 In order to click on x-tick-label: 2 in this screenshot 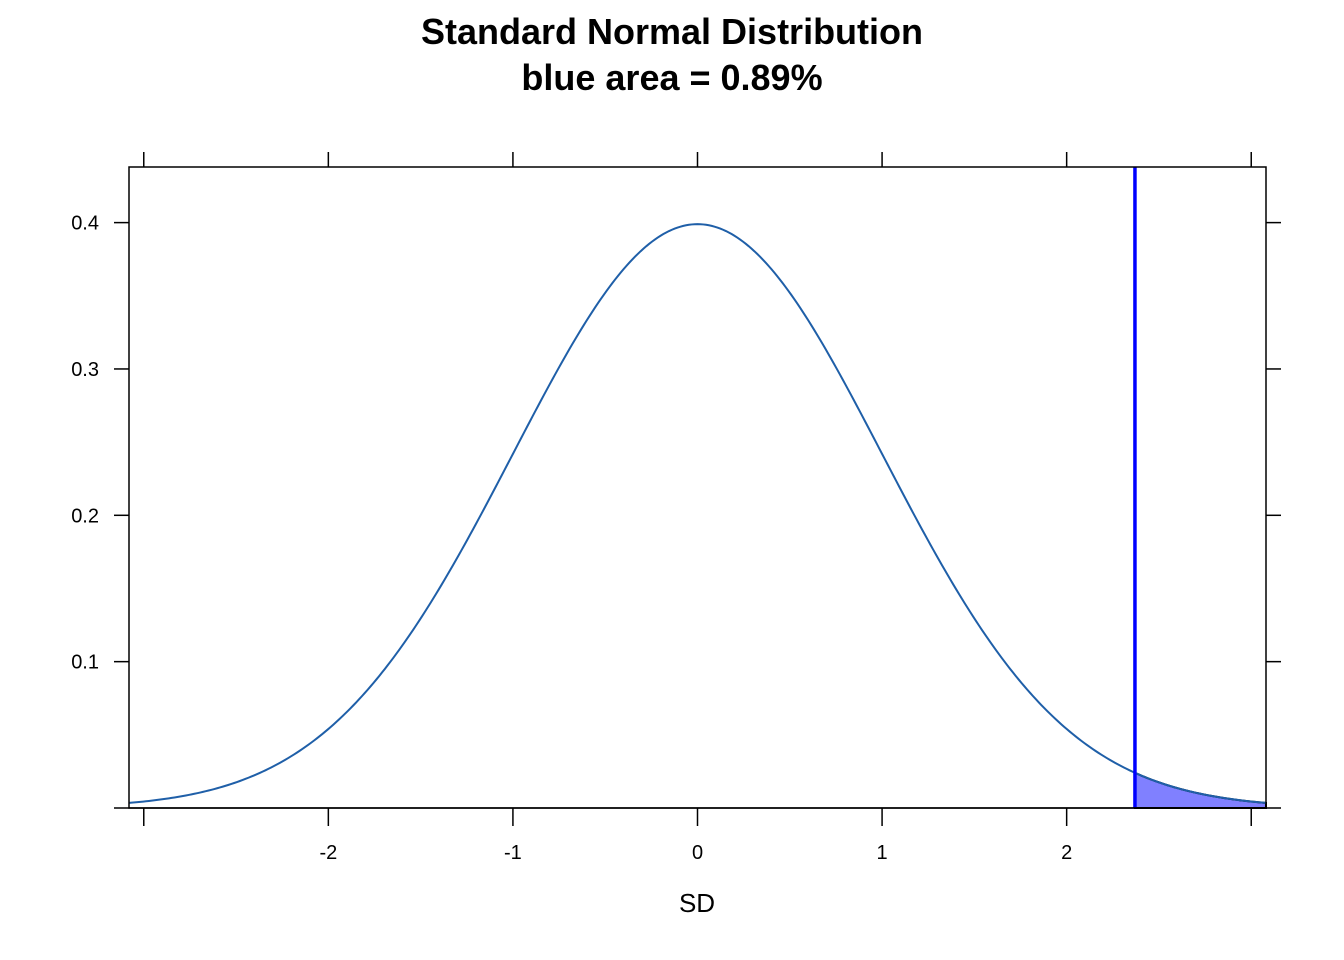, I will do `click(1066, 853)`.